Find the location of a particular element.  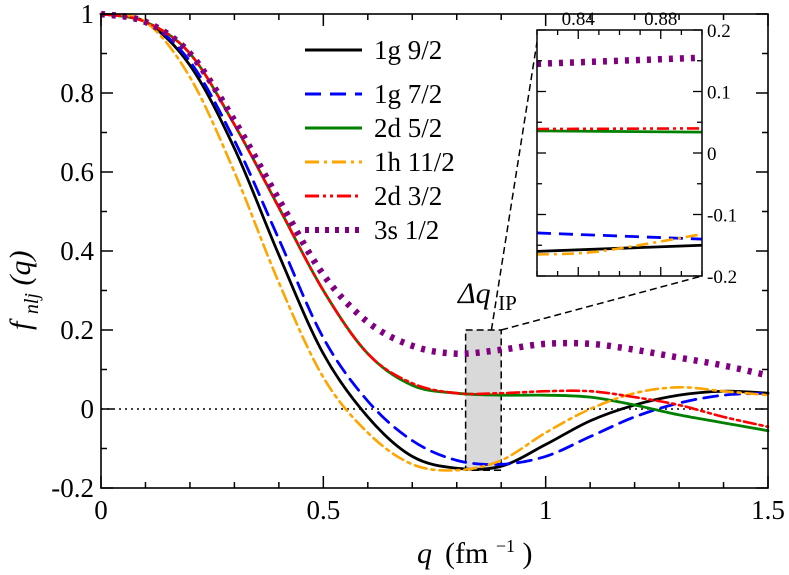

x-axis-symbol: q is located at coordinates (424, 553).